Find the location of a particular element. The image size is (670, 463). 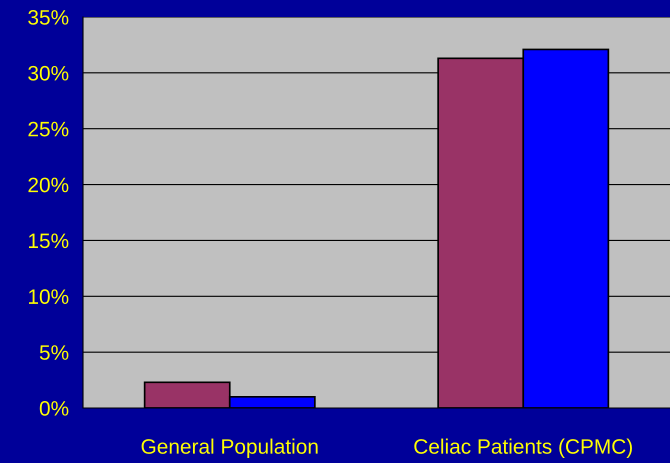

y-tick-label: 25% is located at coordinates (48, 129).